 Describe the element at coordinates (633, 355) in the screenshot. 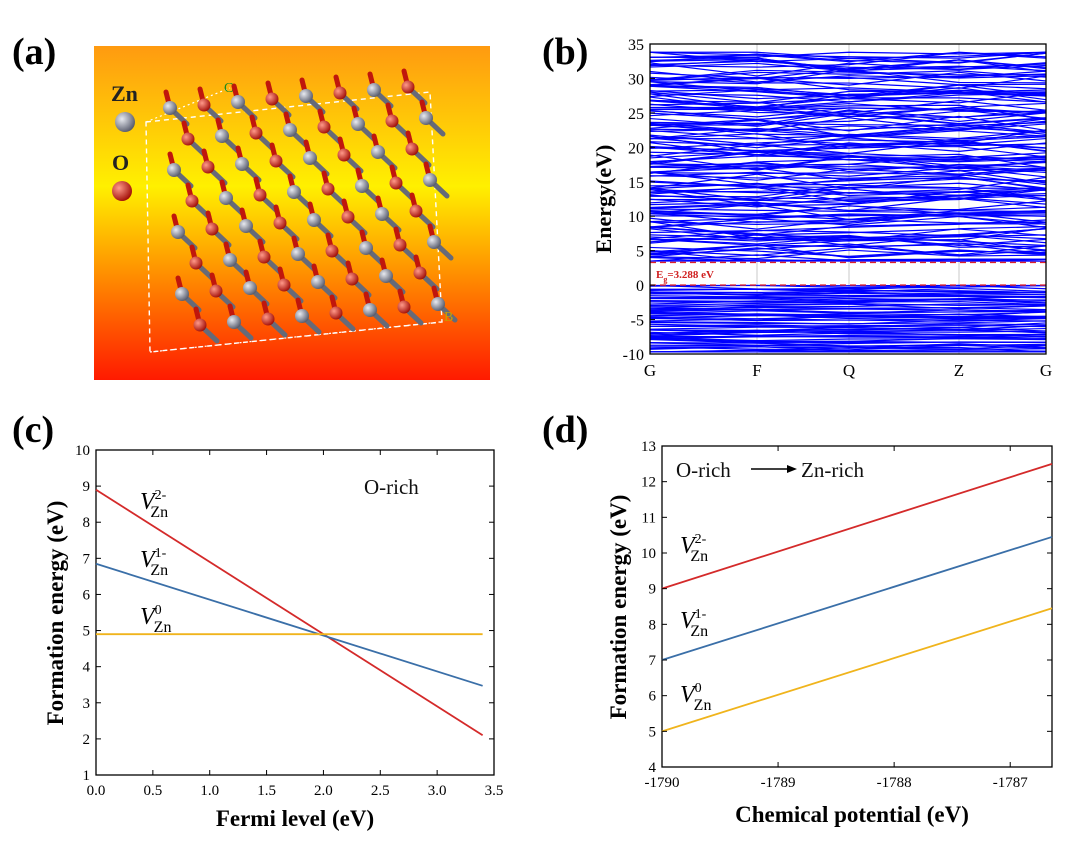

I see `b-ytick-label: -10` at that location.